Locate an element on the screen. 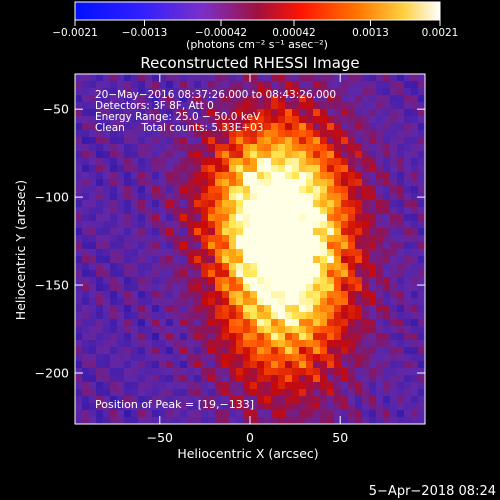 This screenshot has height=500, width=500. colorbar-tick-label: 0.00042 is located at coordinates (293, 33).